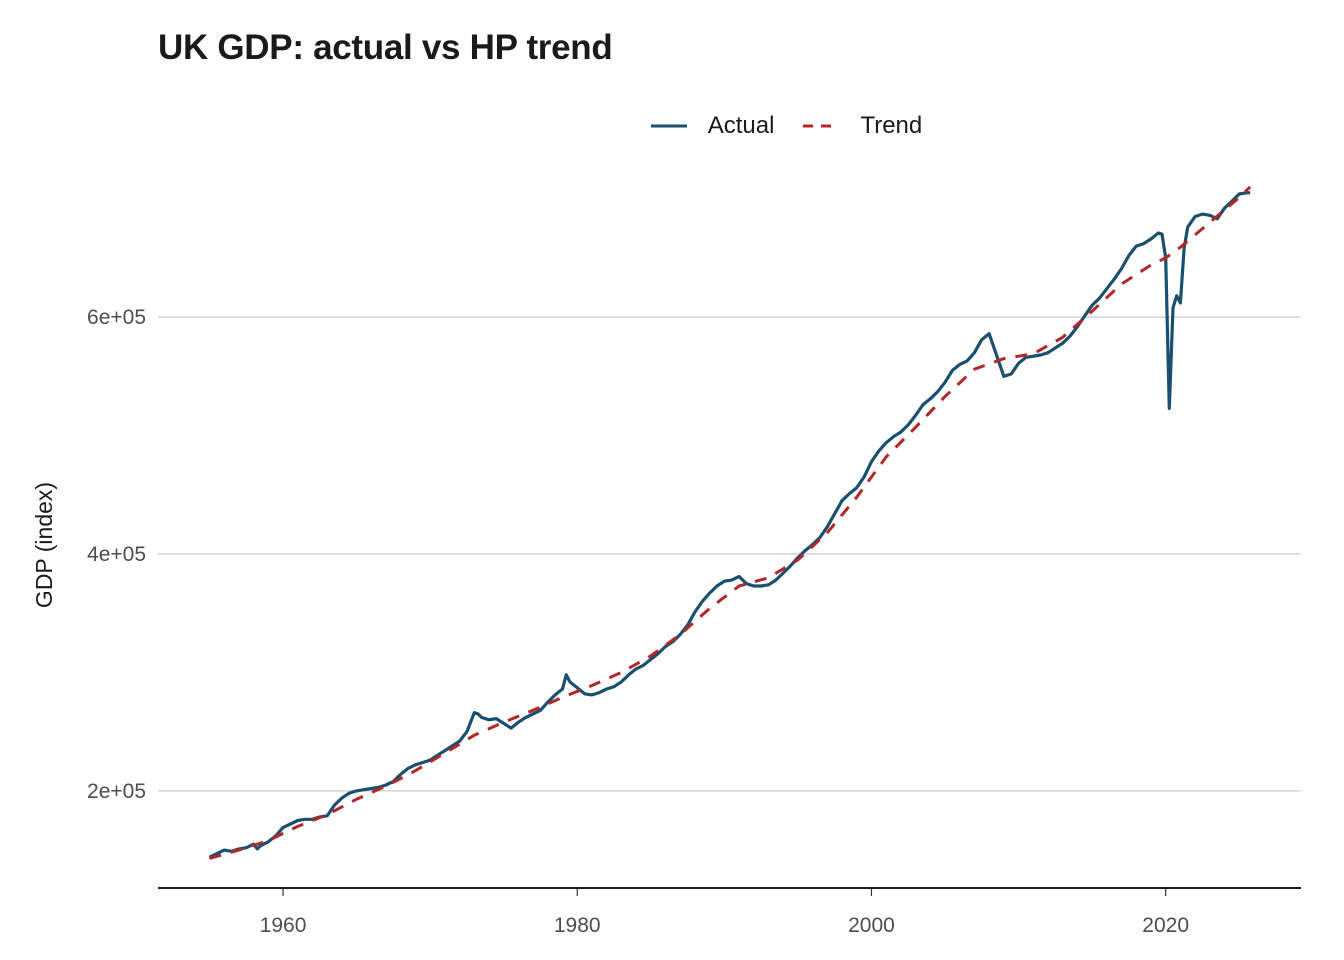 Image resolution: width=1344 pixels, height=960 pixels. Describe the element at coordinates (1165, 925) in the screenshot. I see `x-tick-label: 2020` at that location.